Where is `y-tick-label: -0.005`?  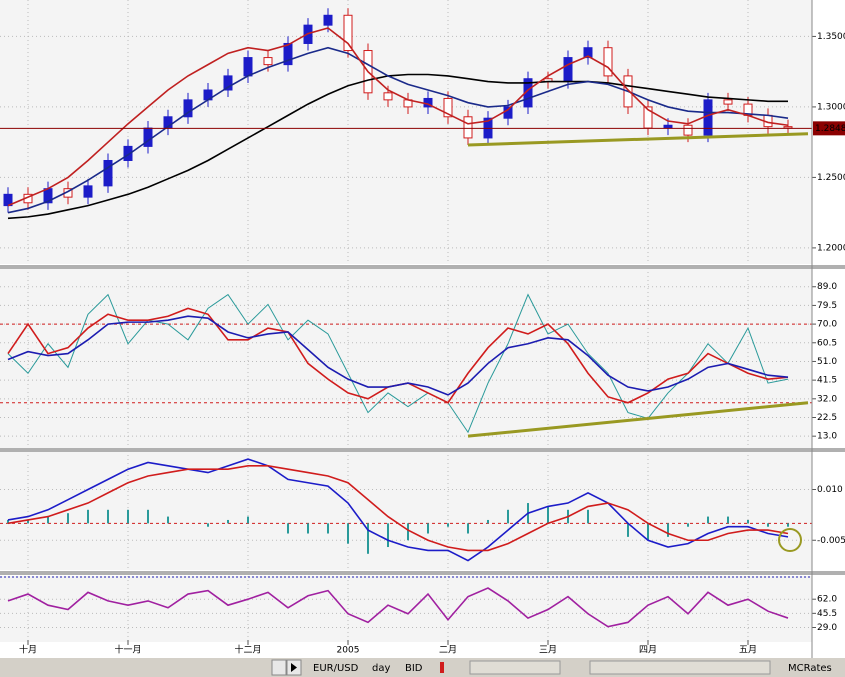
y-tick-label: -0.005 is located at coordinates (831, 541).